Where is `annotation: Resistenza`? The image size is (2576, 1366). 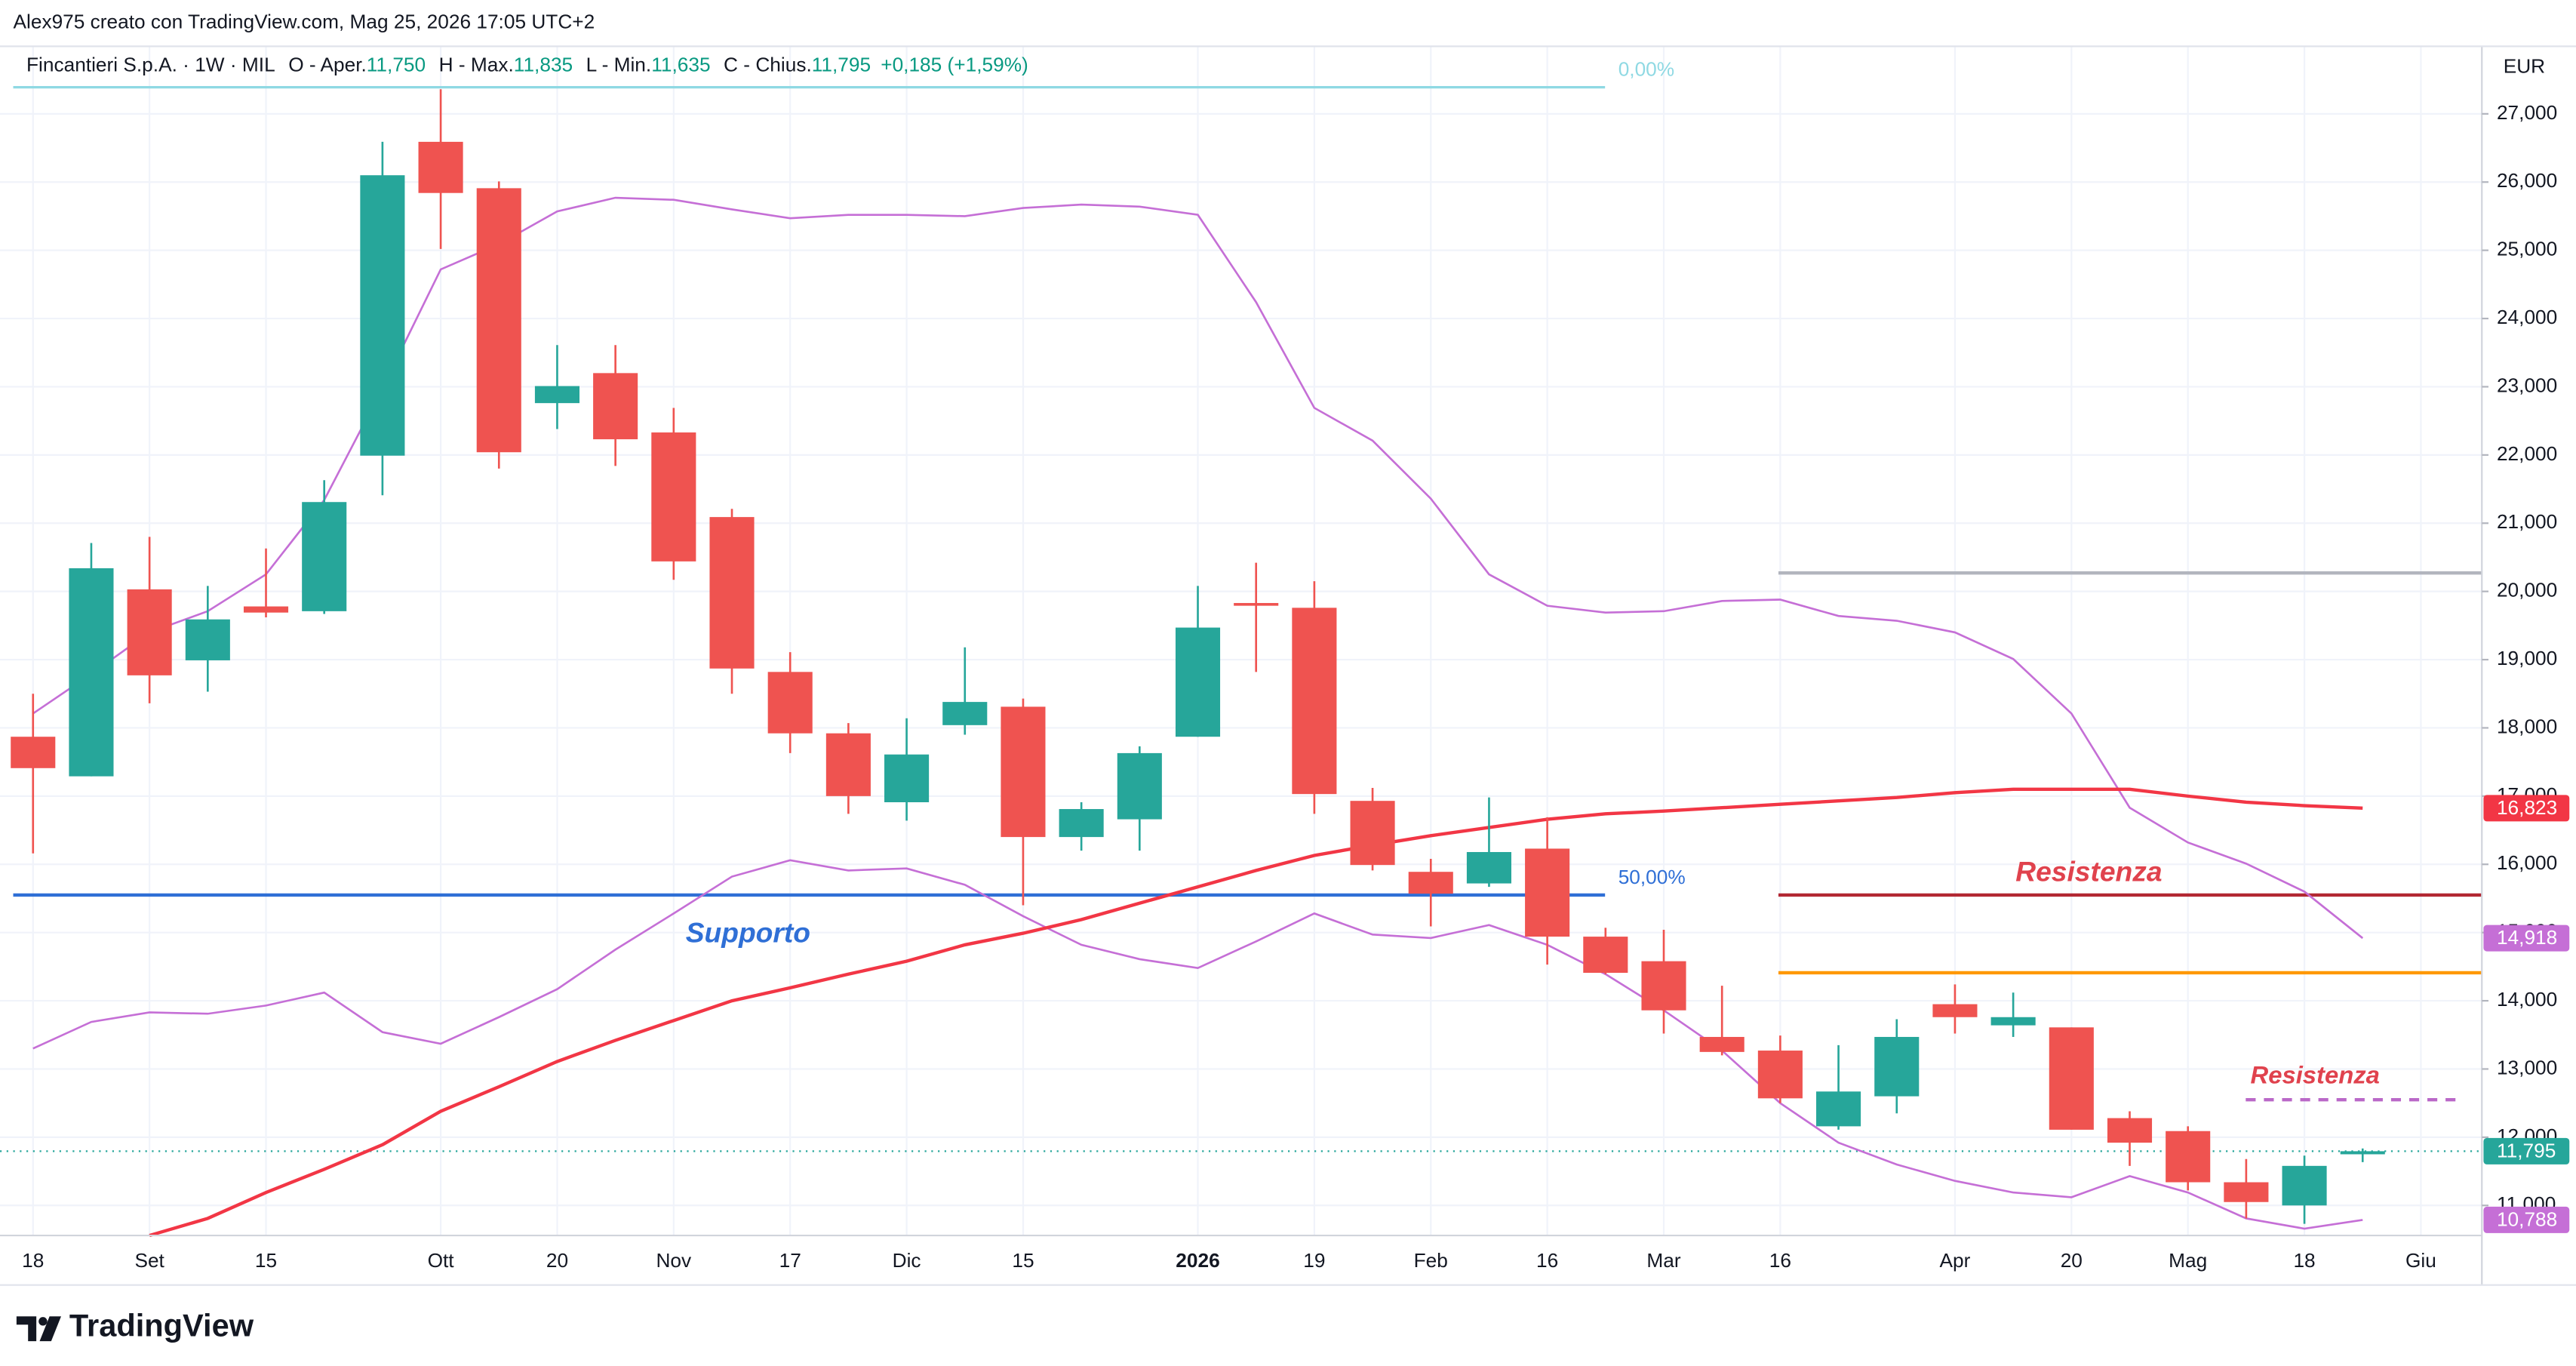
annotation: Resistenza is located at coordinates (2088, 872).